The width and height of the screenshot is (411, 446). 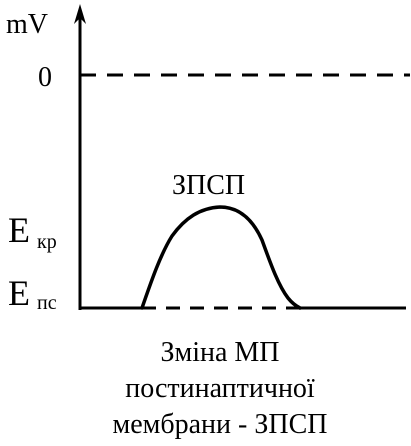 What do you see at coordinates (221, 257) in the screenshot?
I see `epsp-curve` at bounding box center [221, 257].